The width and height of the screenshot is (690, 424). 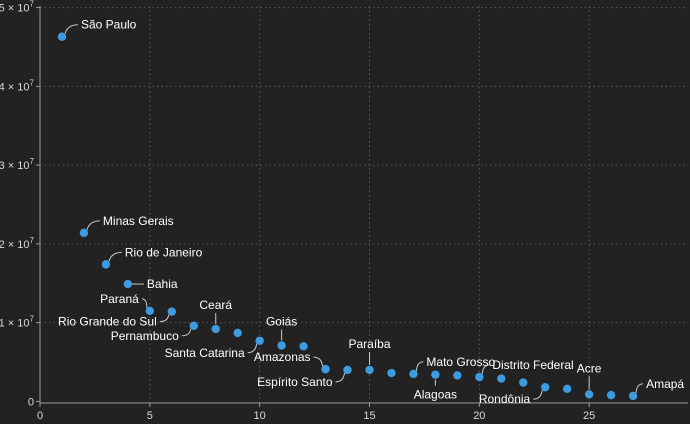 I want to click on x-tick-label: 5, so click(x=150, y=416).